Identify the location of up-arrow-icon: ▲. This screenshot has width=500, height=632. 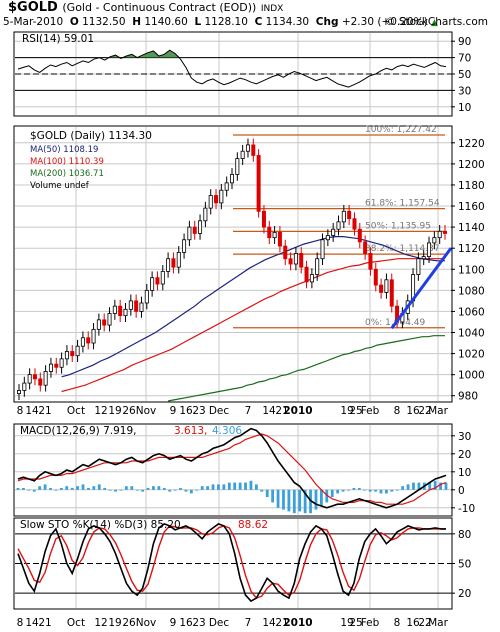
(434, 23).